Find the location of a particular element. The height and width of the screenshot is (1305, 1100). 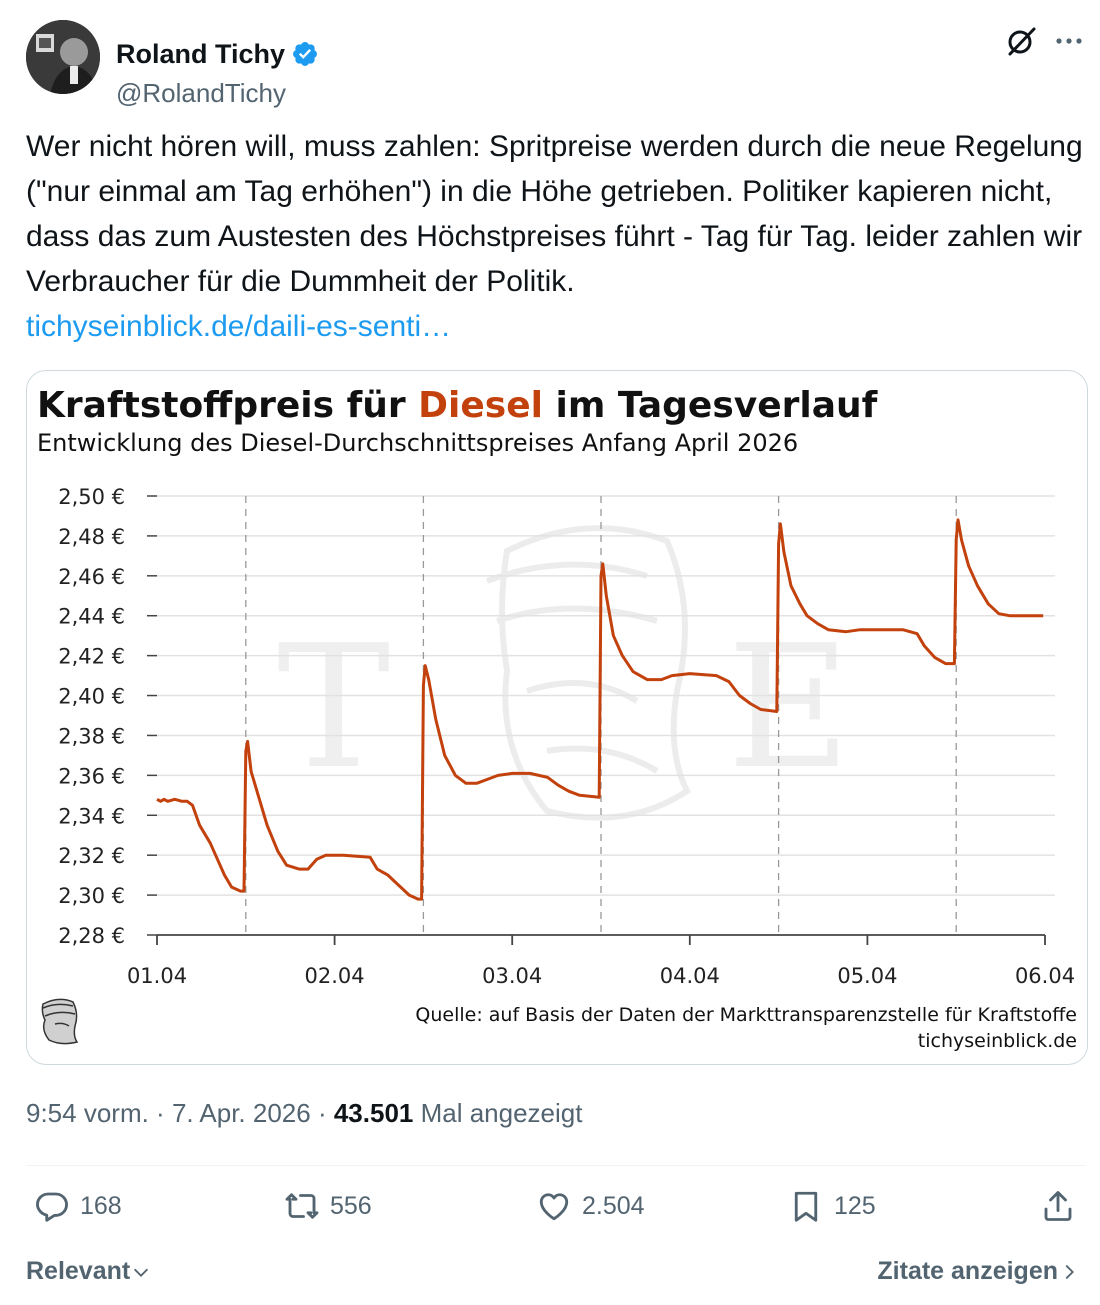

share-button is located at coordinates (1058, 1206).